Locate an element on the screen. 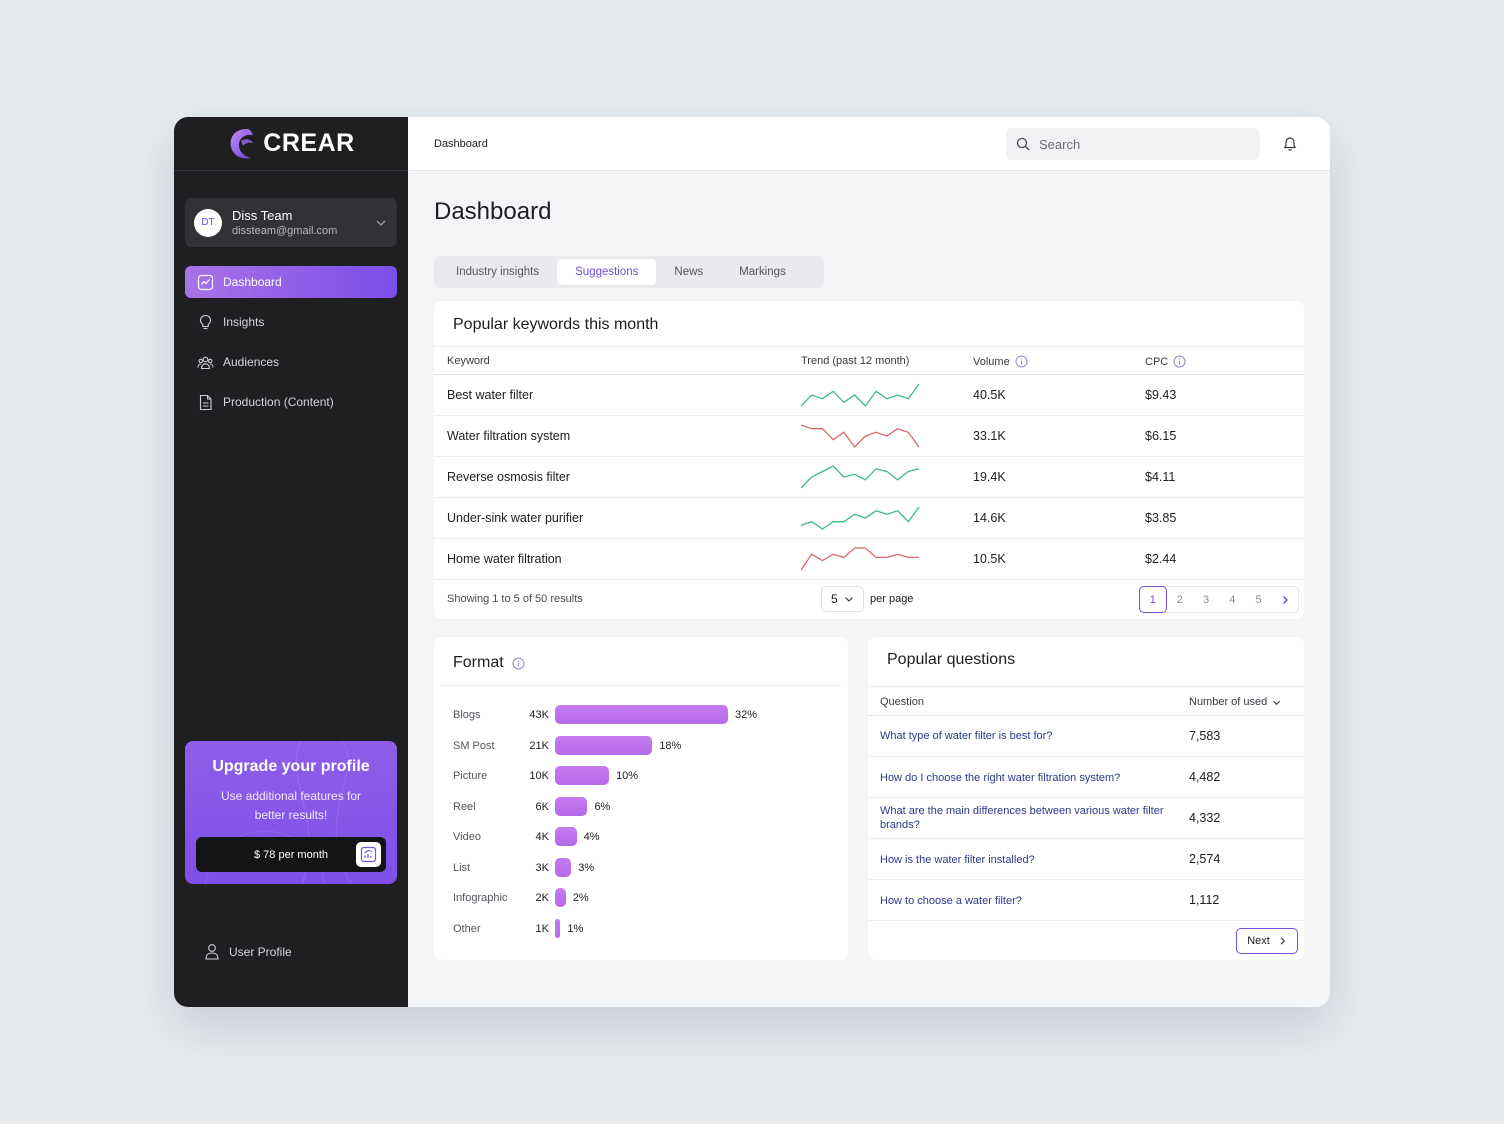  table-row: Home water filtration 10.5K $2.44 is located at coordinates (869, 559).